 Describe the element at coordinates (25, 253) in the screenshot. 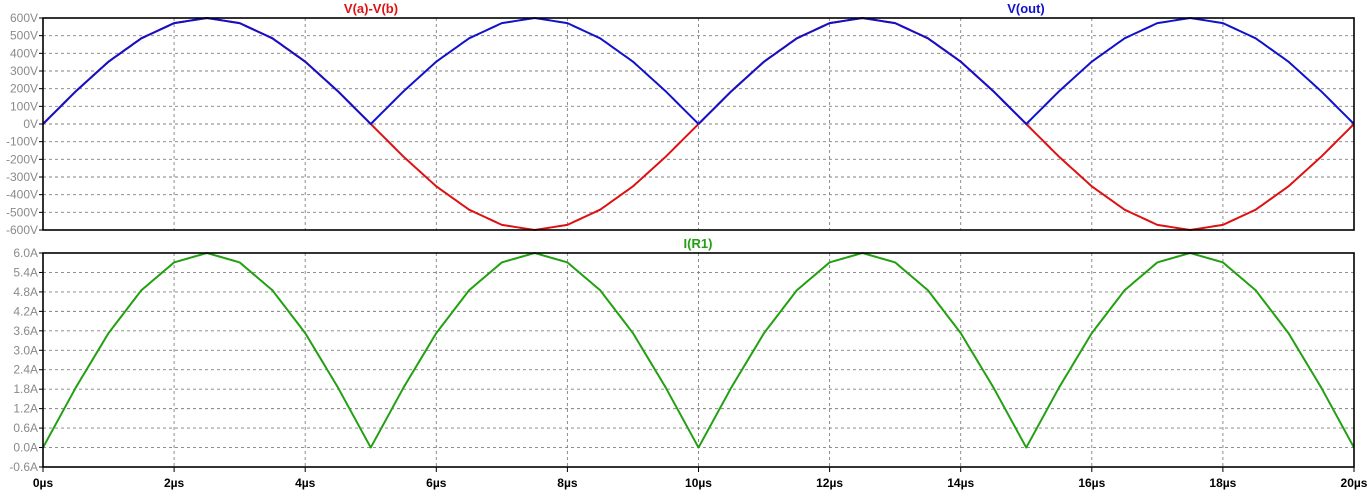

I see `y-tick-label: 6.0A` at that location.